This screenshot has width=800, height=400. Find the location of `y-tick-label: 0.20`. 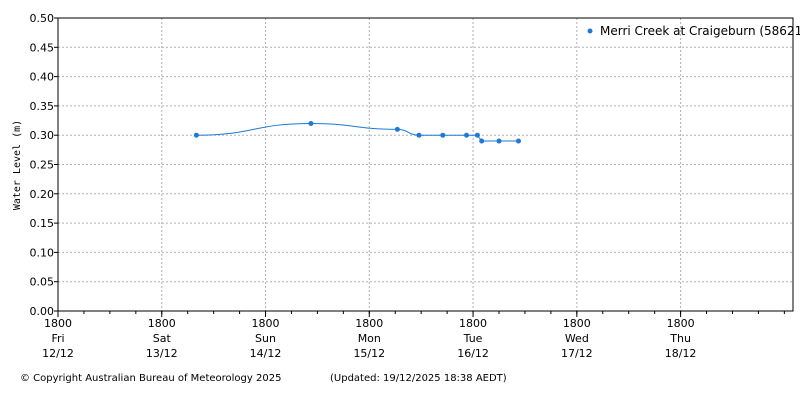

y-tick-label: 0.20 is located at coordinates (42, 194).